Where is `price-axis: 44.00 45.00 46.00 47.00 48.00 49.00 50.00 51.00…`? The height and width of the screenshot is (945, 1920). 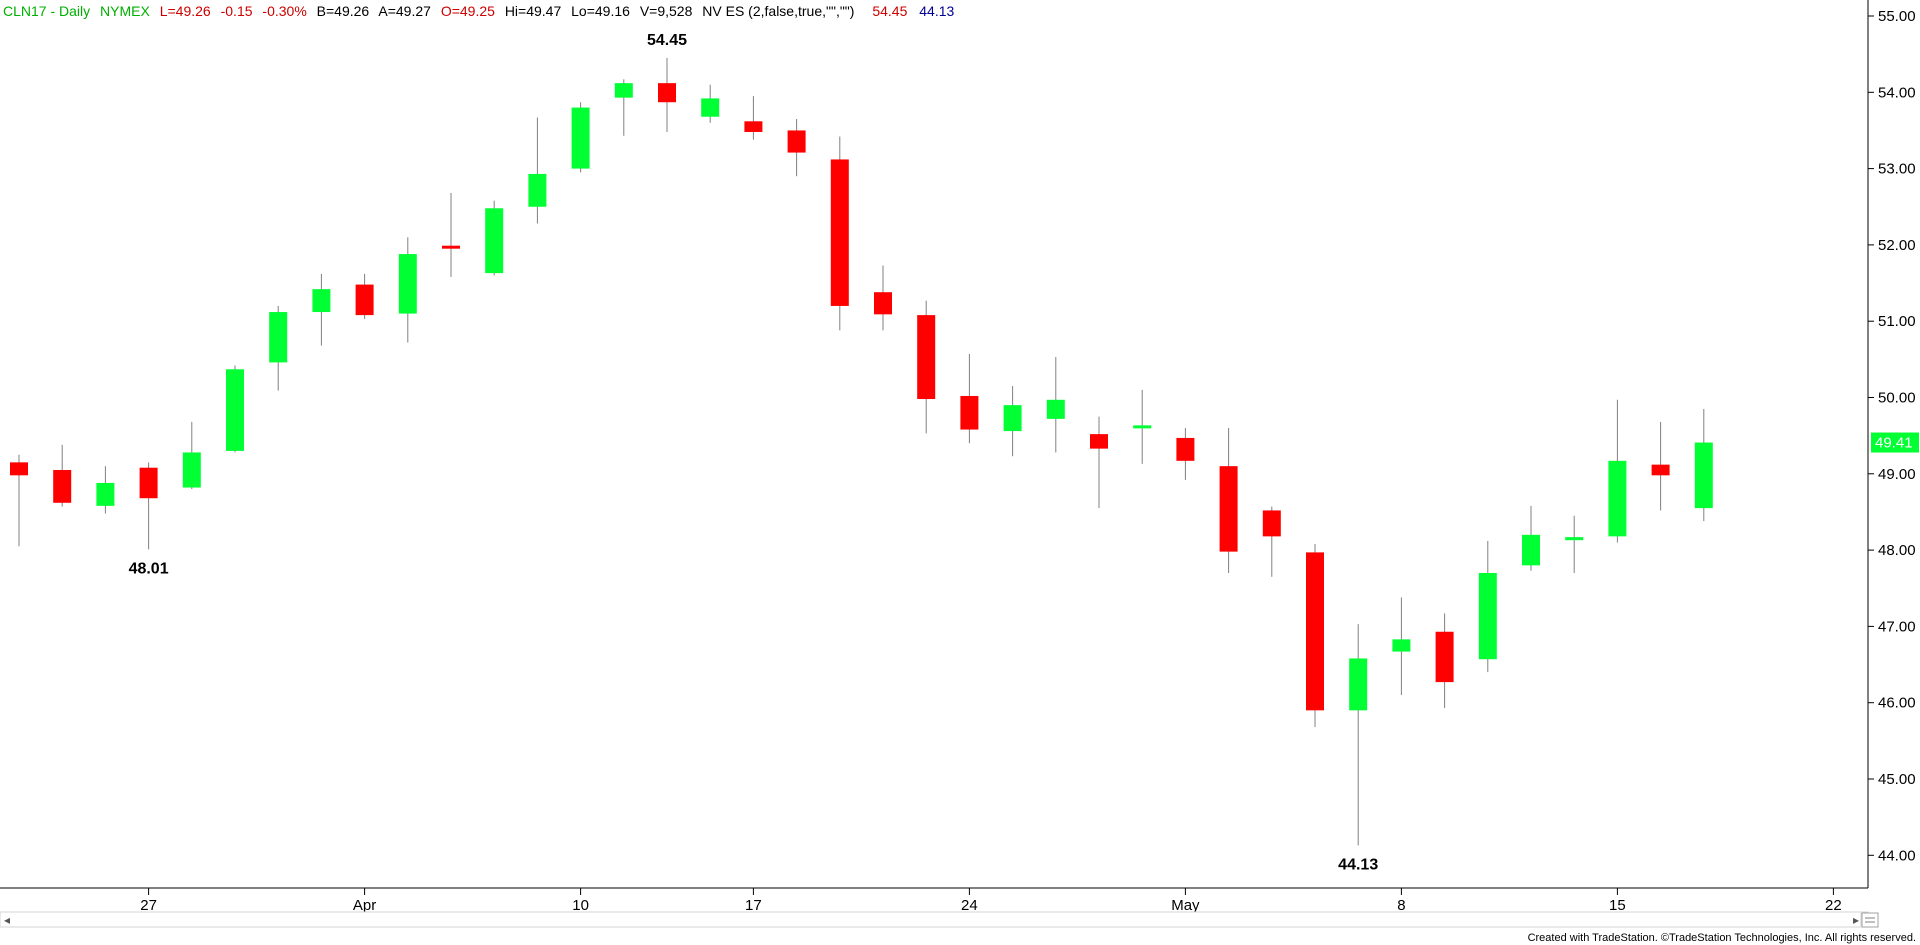
price-axis: 44.00 45.00 46.00 47.00 48.00 49.00 50.00 51.00… is located at coordinates (1892, 436).